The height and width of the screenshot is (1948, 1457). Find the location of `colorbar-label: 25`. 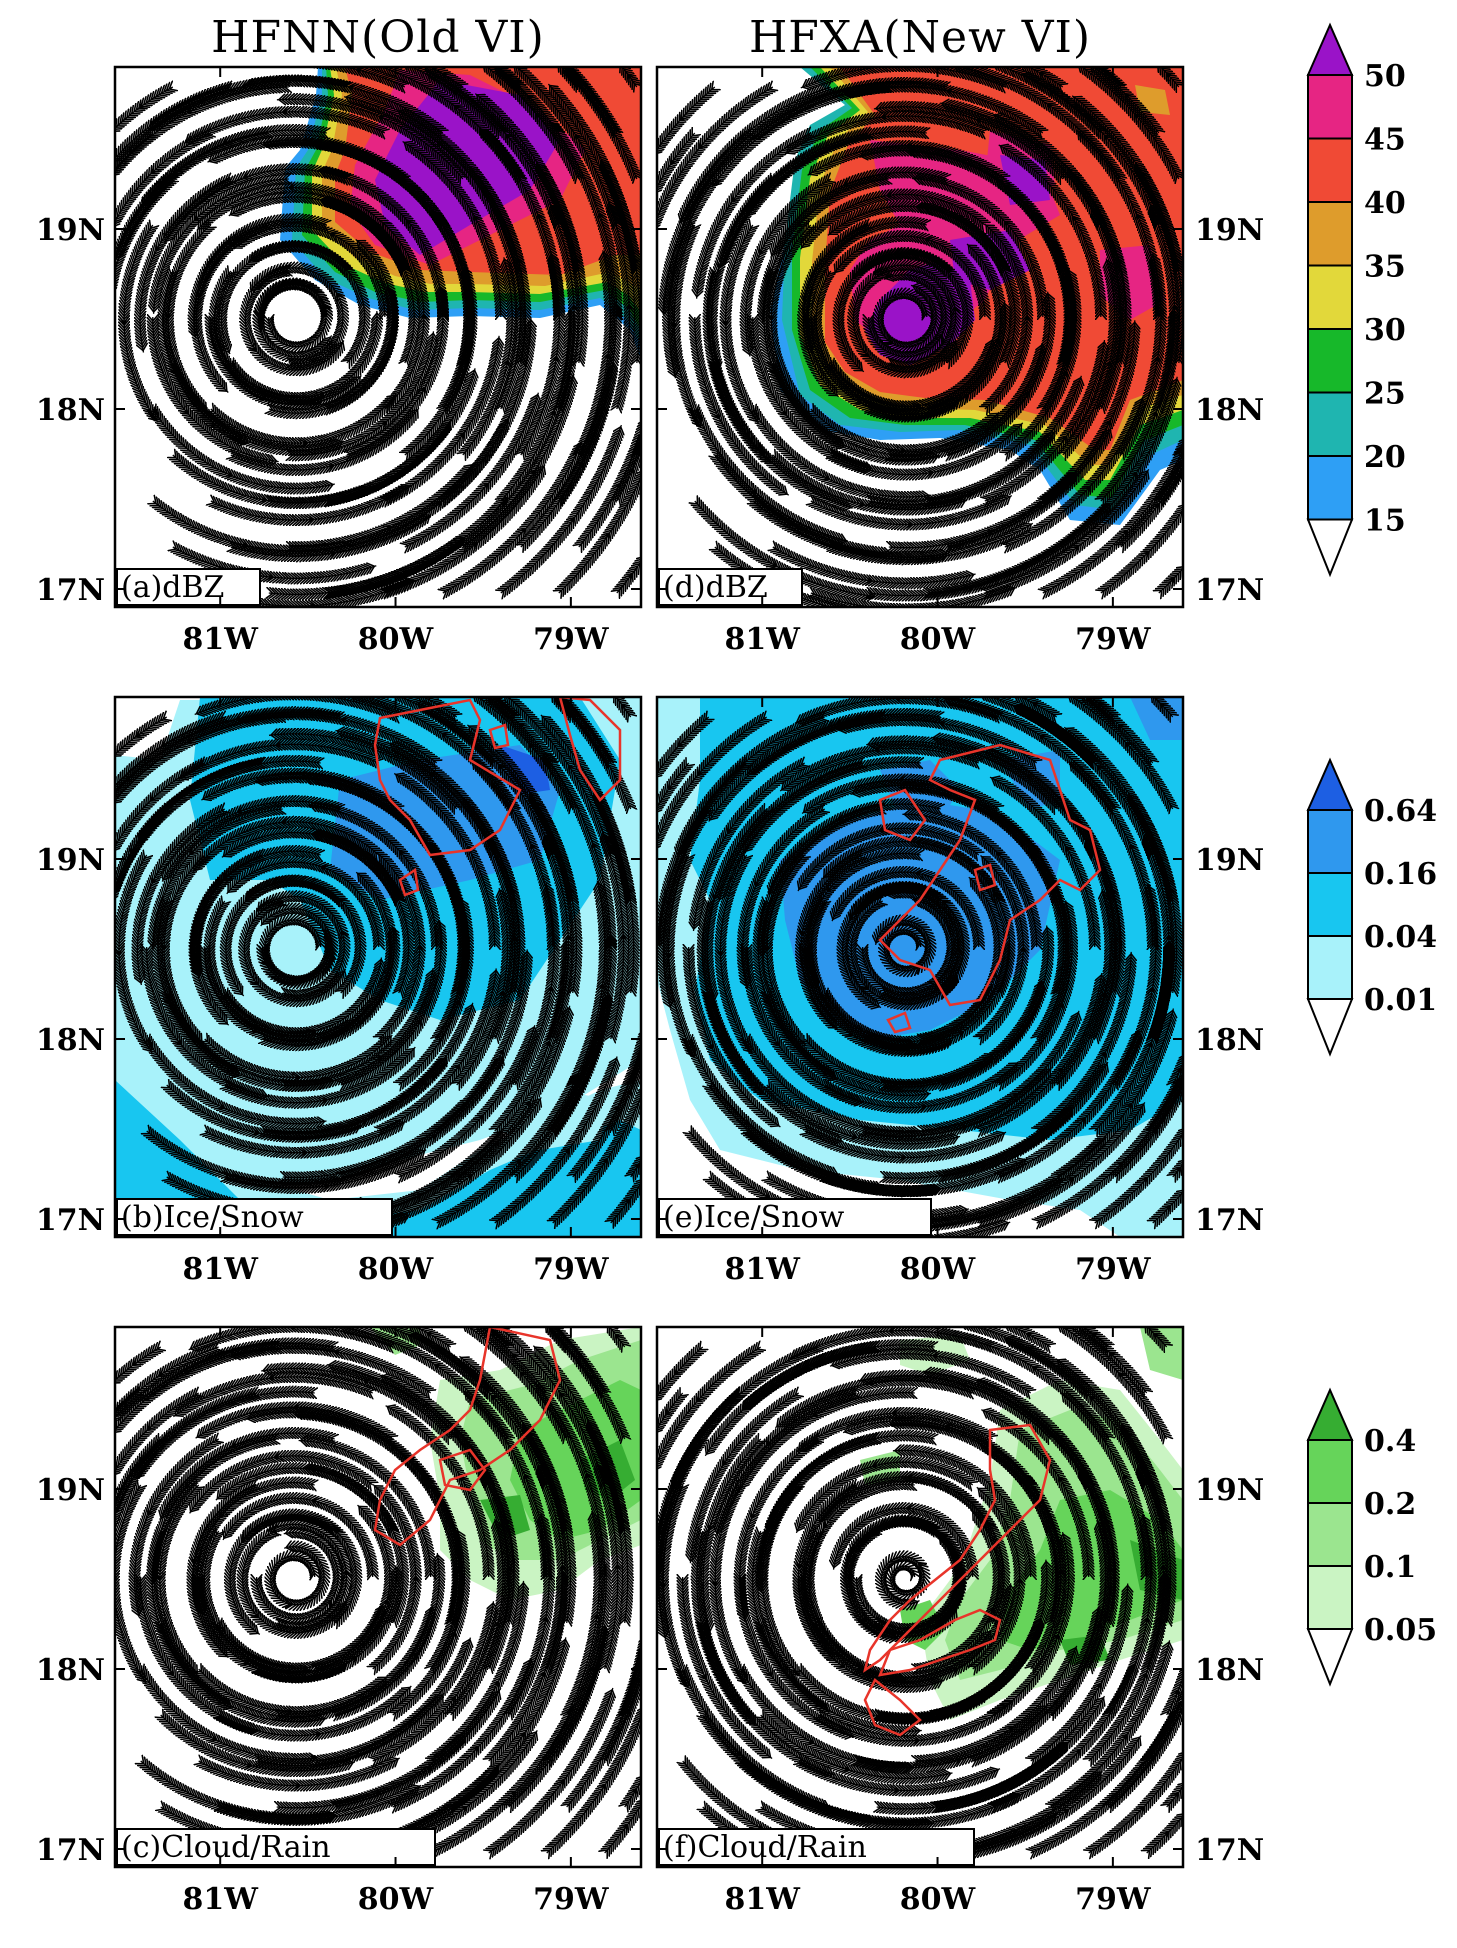

colorbar-label: 25 is located at coordinates (1385, 394).